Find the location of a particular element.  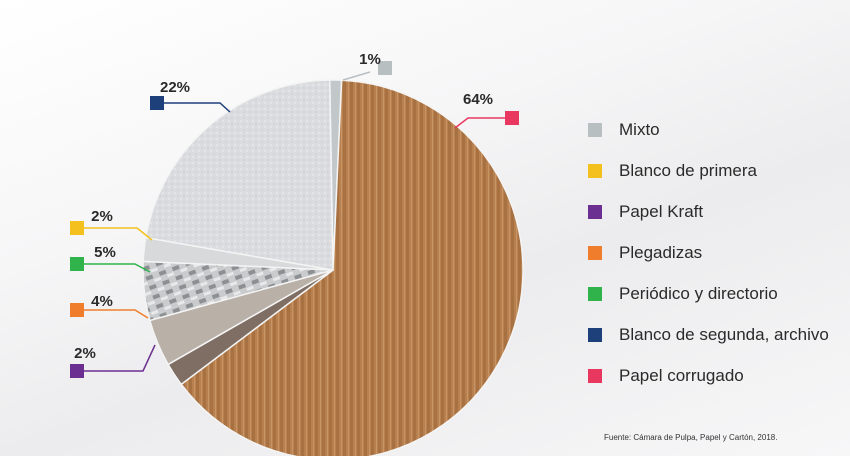

callout-swatch-blanco-de-segunda-archivo is located at coordinates (157, 103).